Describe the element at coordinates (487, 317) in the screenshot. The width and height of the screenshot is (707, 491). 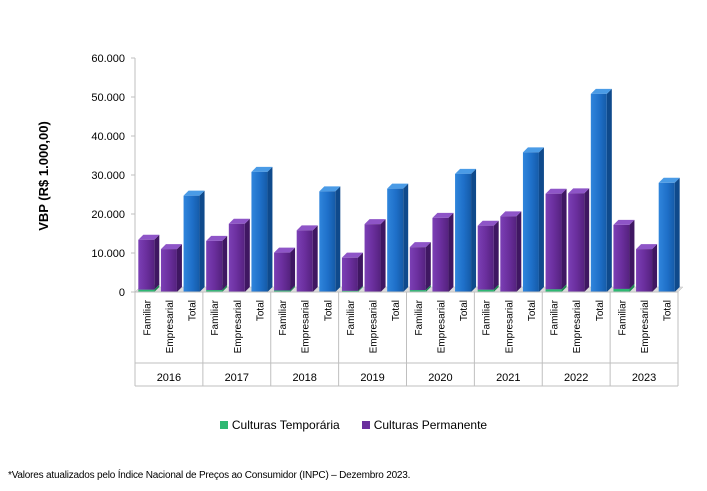
I see `x-subcat-2021-familiar: Familiar` at that location.